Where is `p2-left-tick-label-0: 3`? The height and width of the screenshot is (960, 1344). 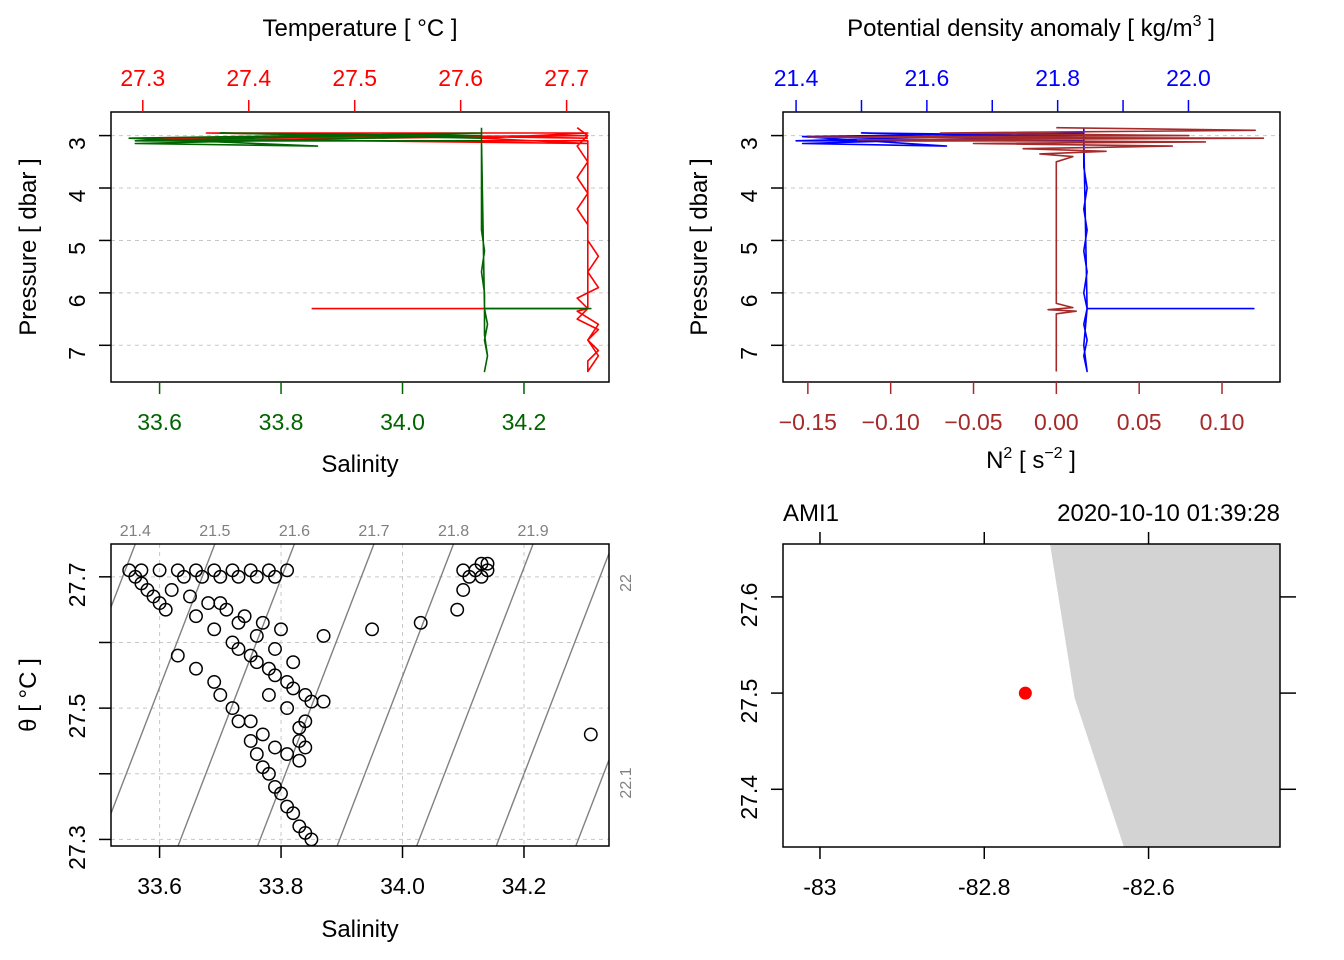 p2-left-tick-label-0: 3 is located at coordinates (749, 143).